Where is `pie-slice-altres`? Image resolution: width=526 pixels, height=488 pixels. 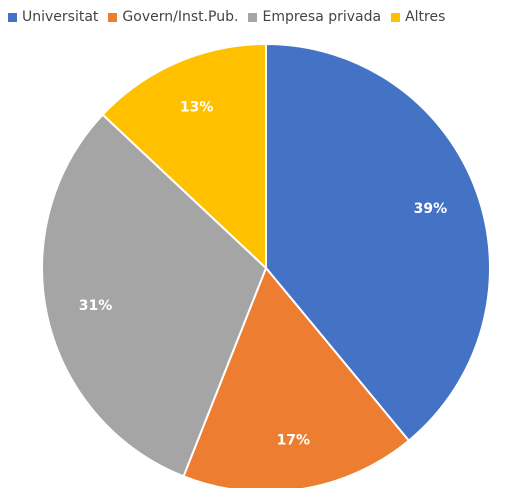
pie-slice-altres is located at coordinates (184, 156).